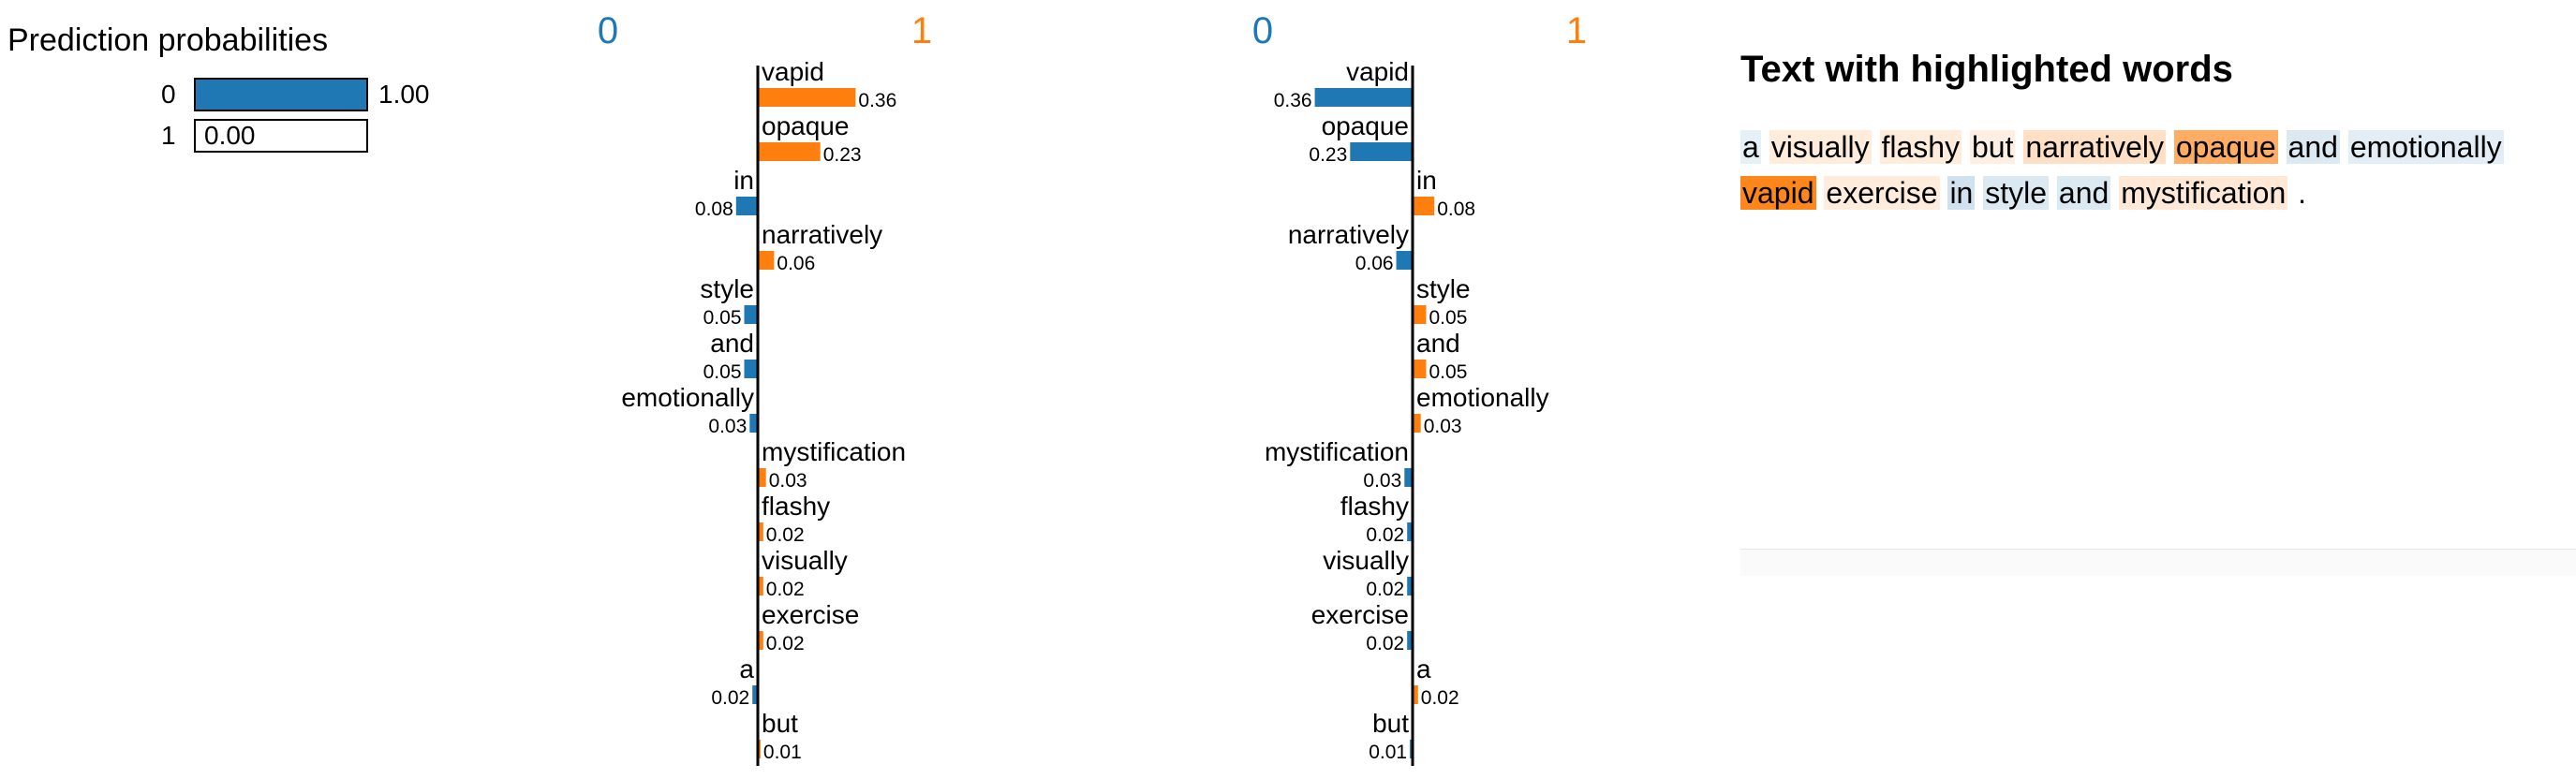  I want to click on highlighted-word: opaque, so click(2225, 147).